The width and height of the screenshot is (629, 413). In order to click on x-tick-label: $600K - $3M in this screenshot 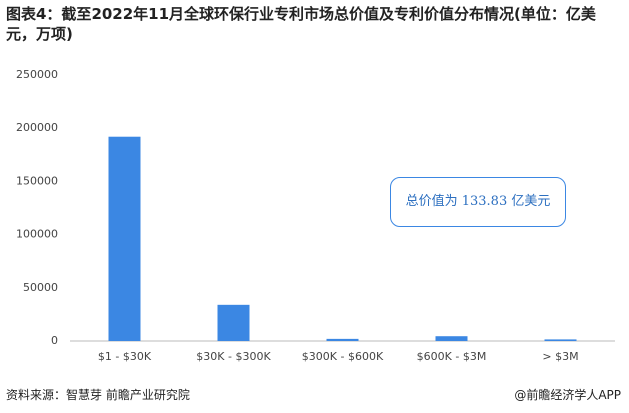, I will do `click(452, 356)`.